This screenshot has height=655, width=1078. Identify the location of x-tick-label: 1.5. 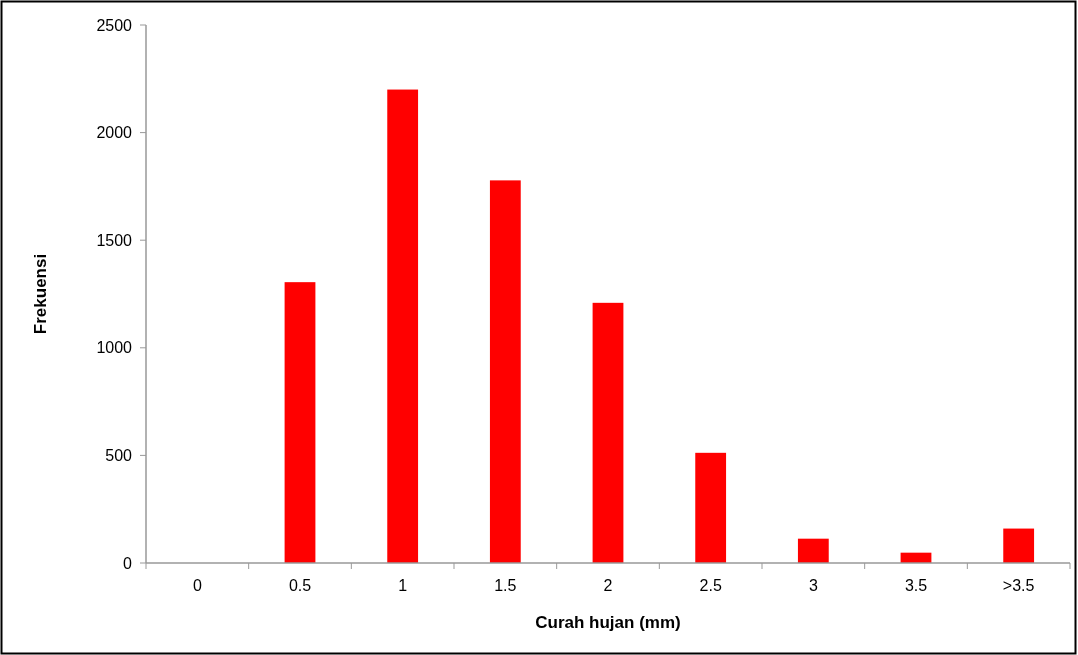
(505, 585).